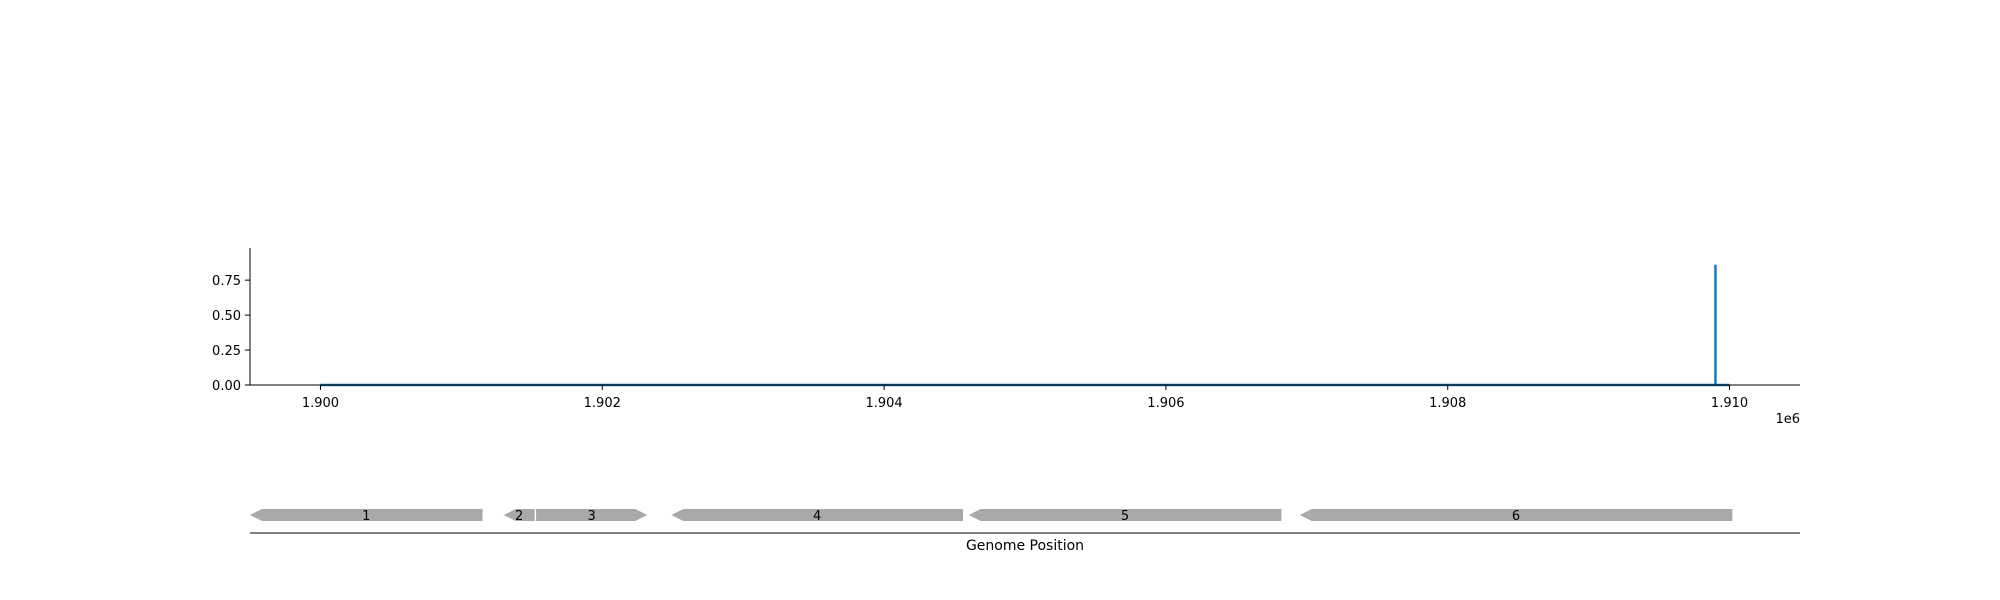 This screenshot has height=600, width=2000. I want to click on y-ticks: 0.00 0.25 0.50 0.75, so click(231, 334).